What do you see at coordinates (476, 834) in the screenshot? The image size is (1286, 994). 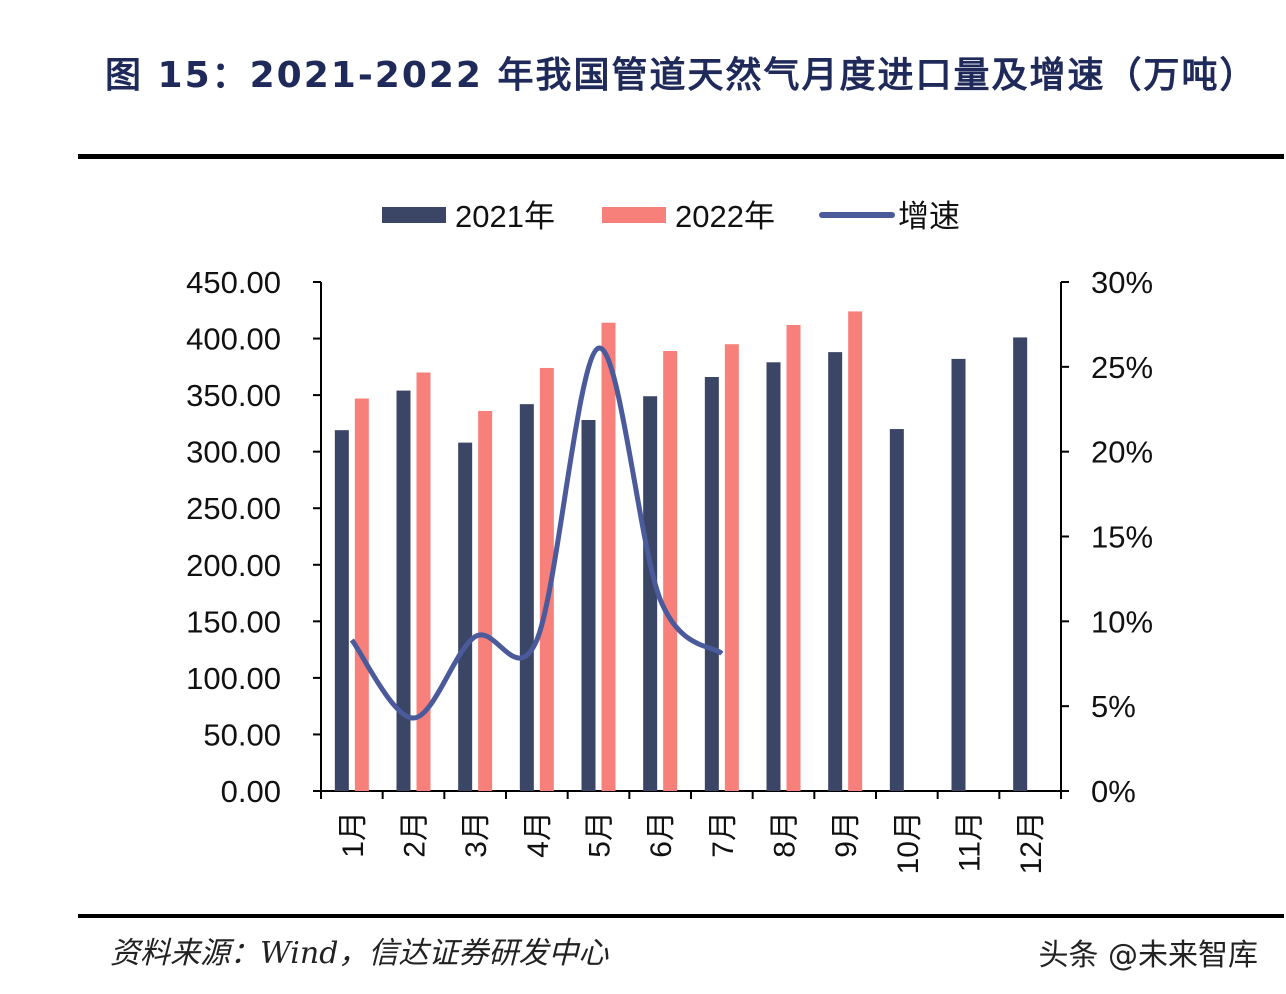 I see `x-tick-label: 3月` at bounding box center [476, 834].